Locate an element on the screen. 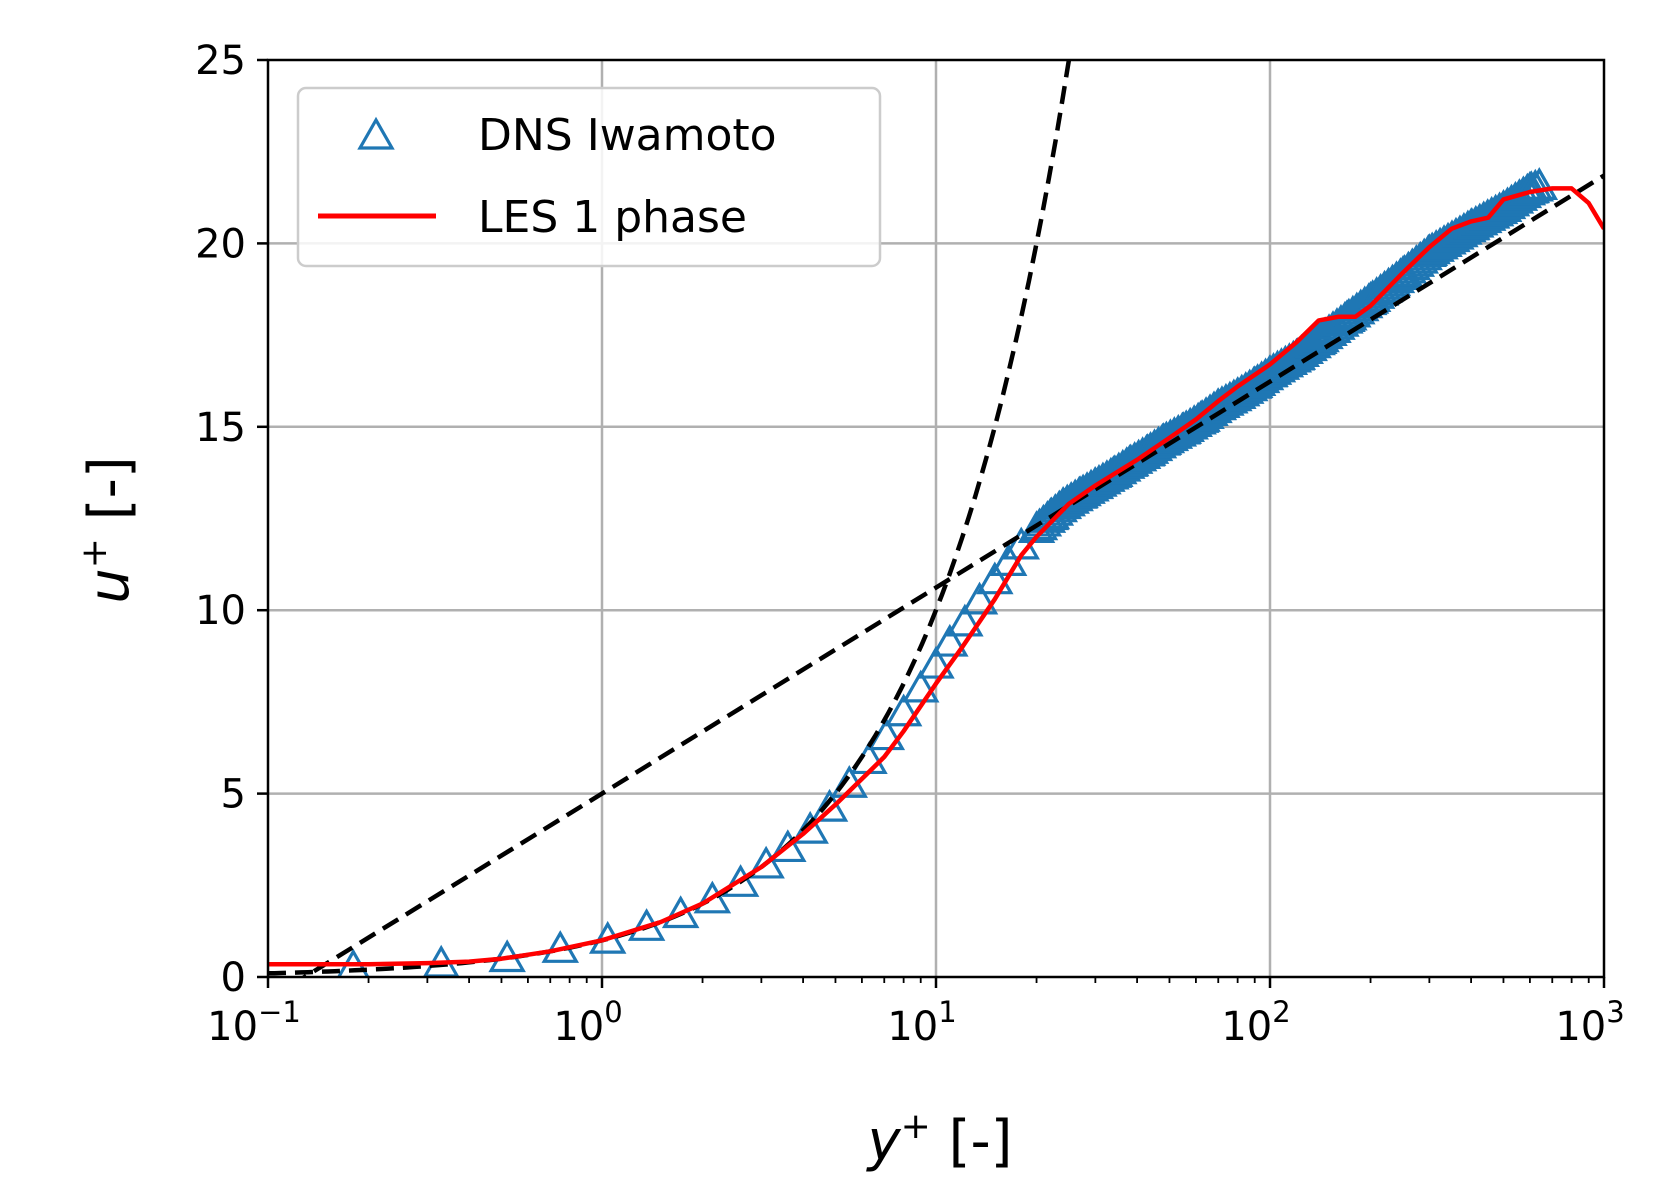 Image resolution: width=1680 pixels, height=1200 pixels. x-axis-label: y+ [-] is located at coordinates (938, 1140).